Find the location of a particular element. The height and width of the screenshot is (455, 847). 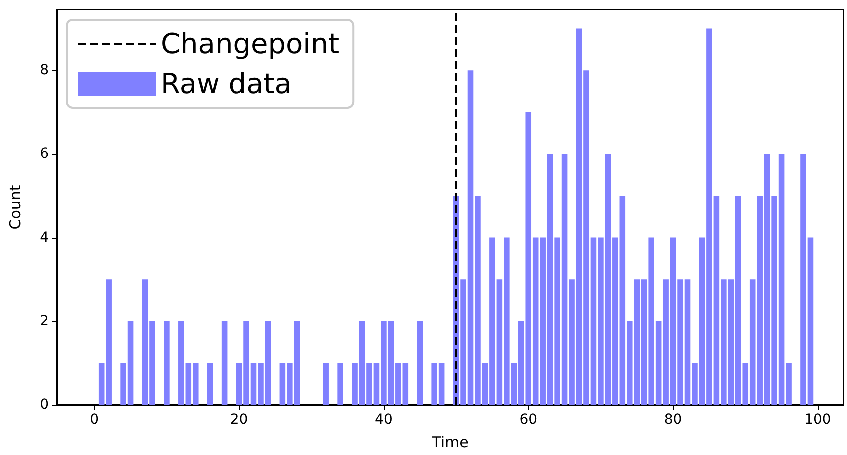

x-tick-label: 80 is located at coordinates (673, 420).